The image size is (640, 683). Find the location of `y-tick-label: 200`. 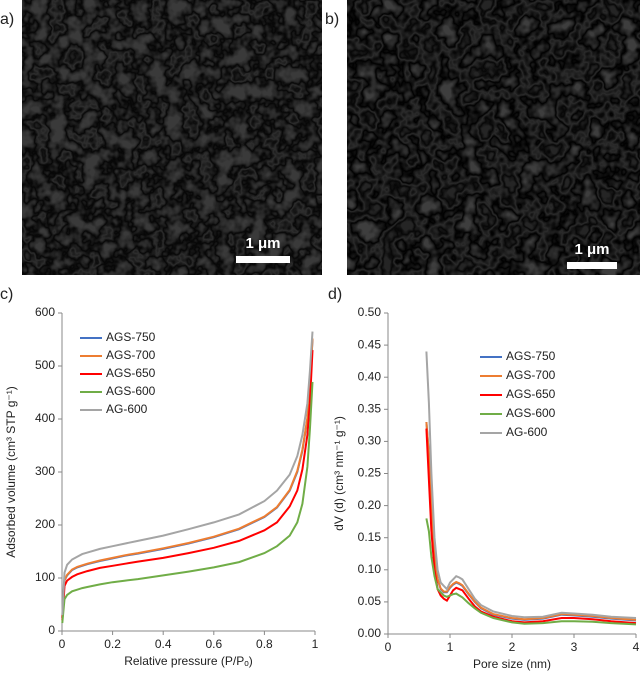

y-tick-label: 200 is located at coordinates (45, 524).